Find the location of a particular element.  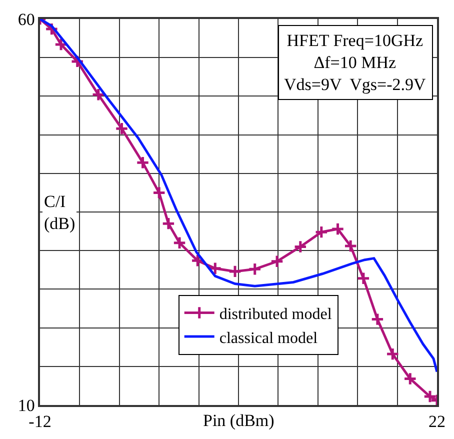

legend-label: classical model is located at coordinates (268, 338).